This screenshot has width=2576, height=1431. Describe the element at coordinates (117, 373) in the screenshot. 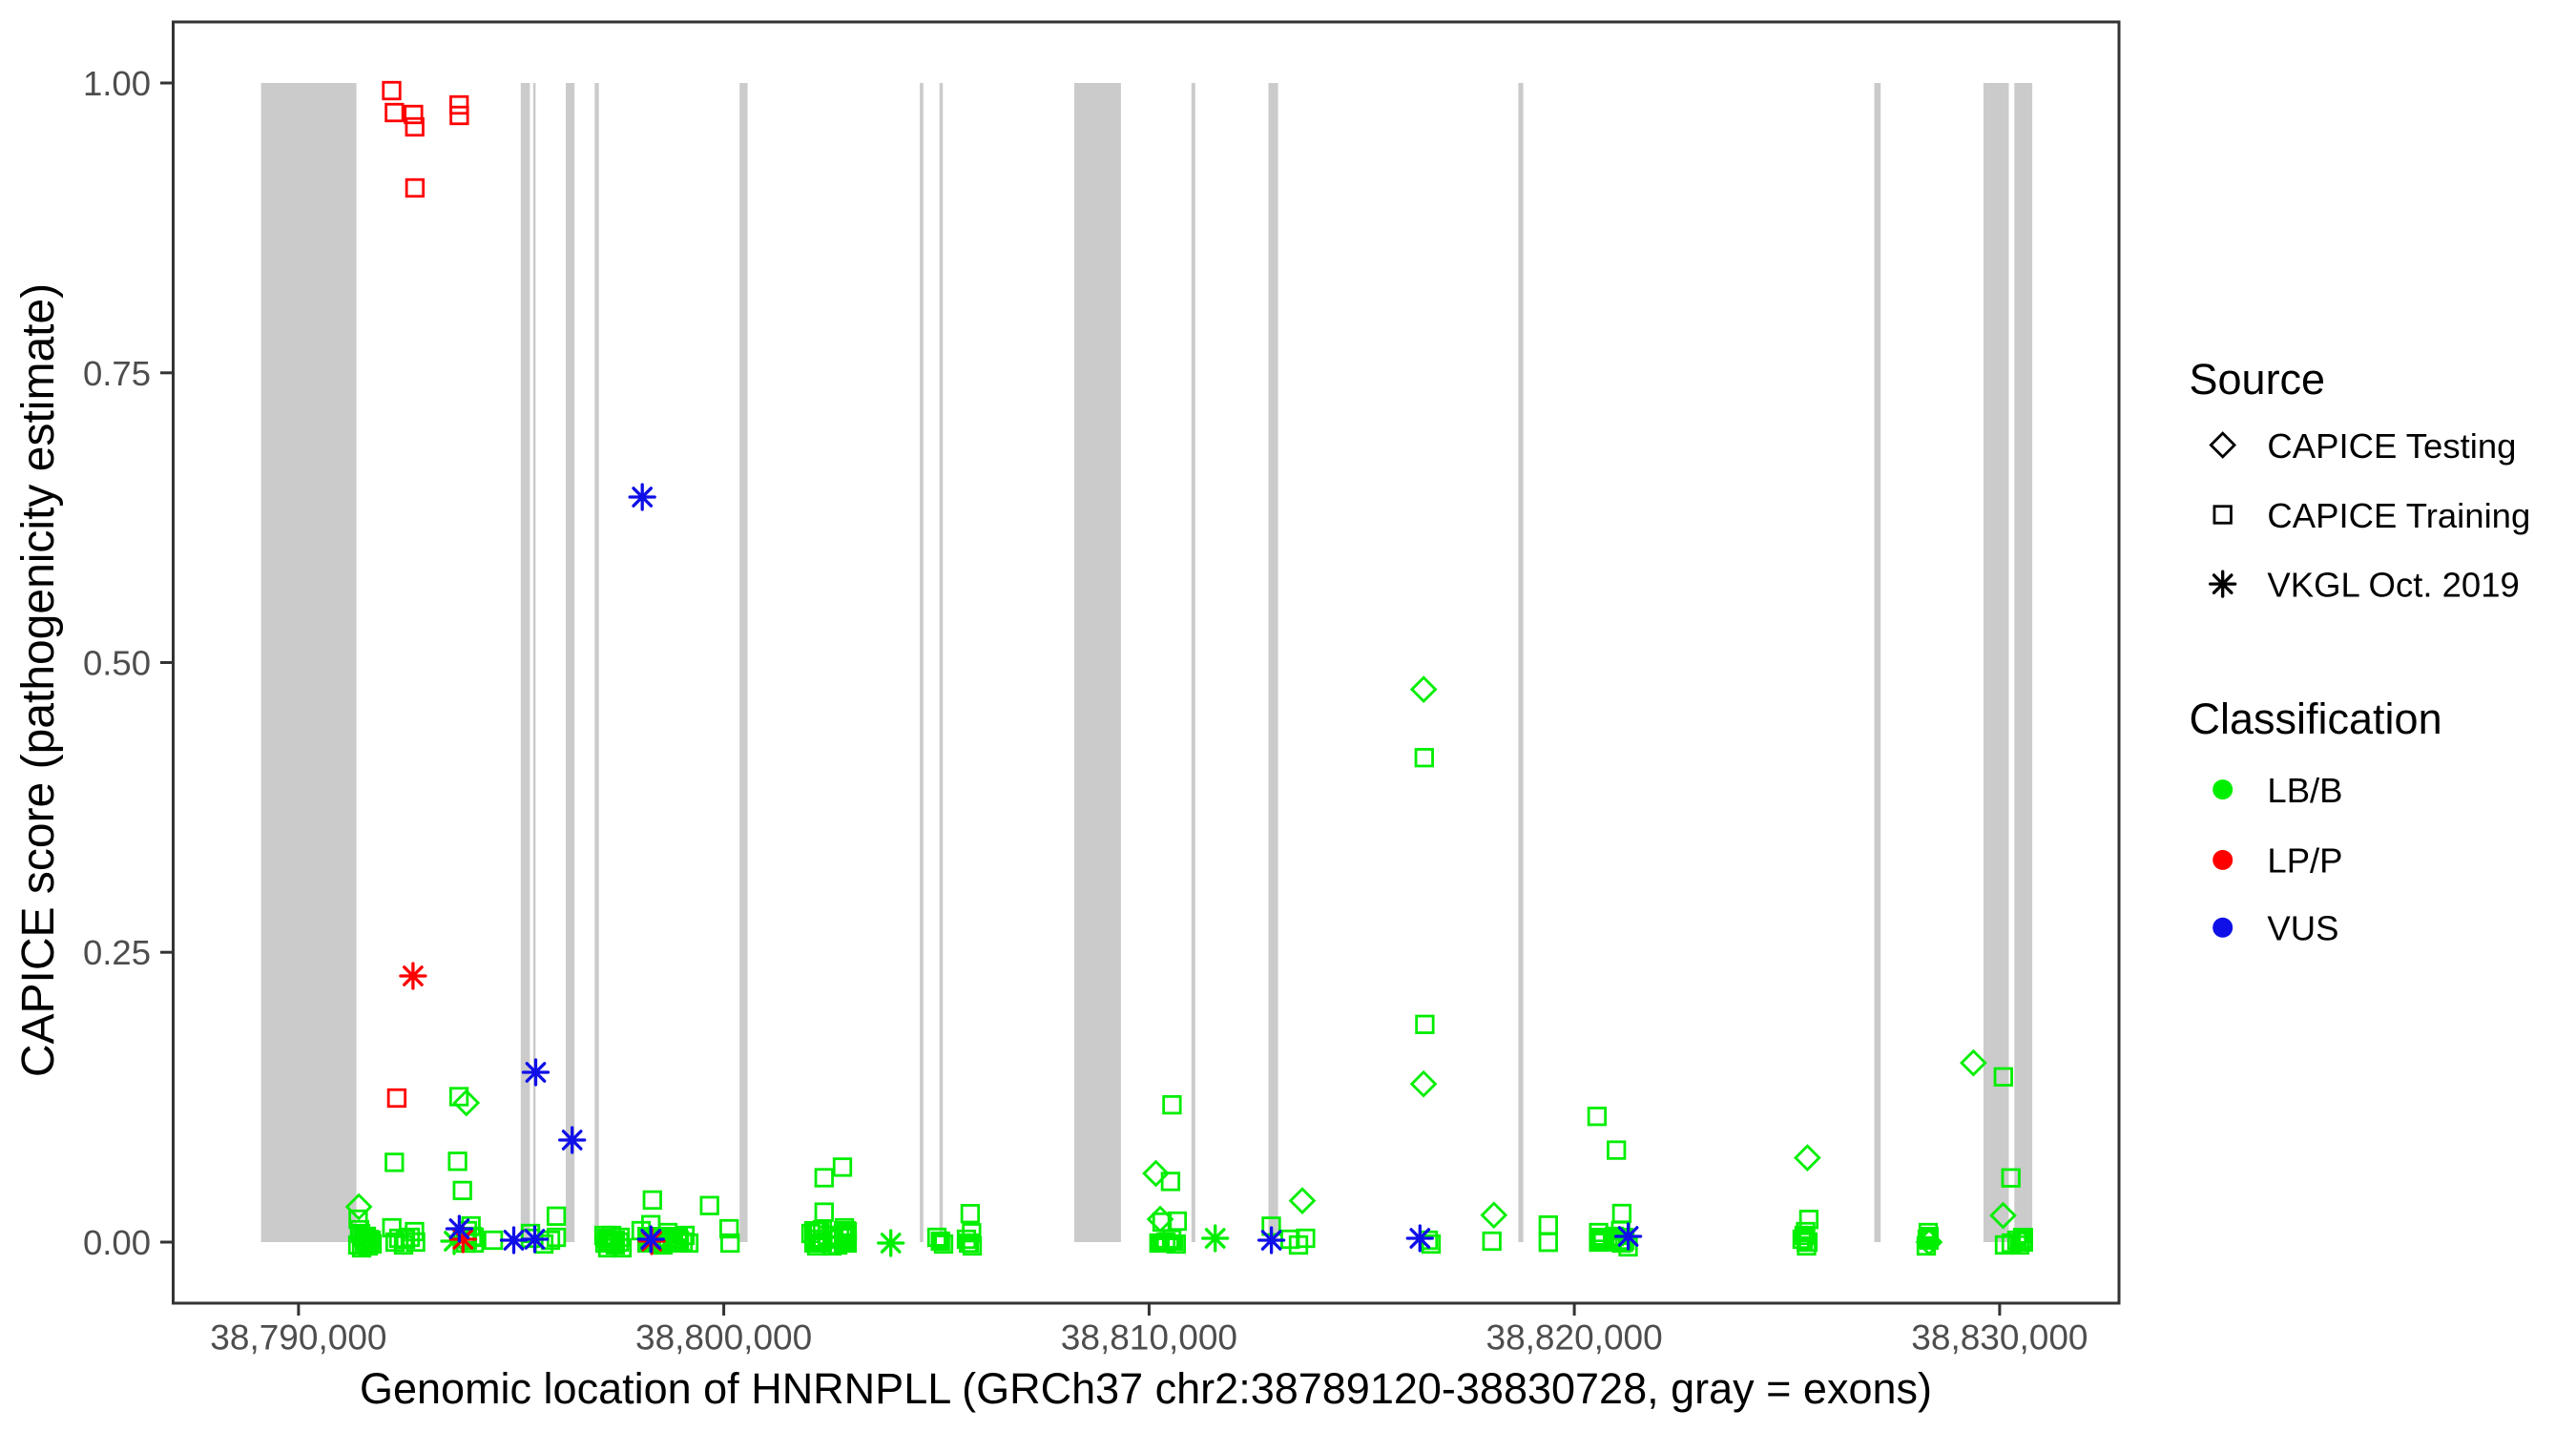

I see `svg-text: 0.75` at that location.